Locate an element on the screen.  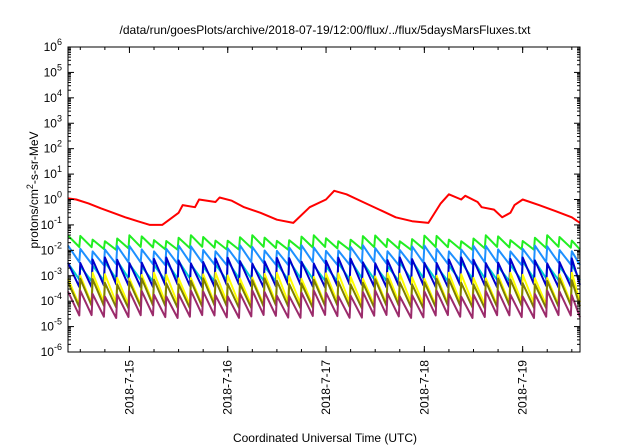
x-tick-label: 2018-7-19 is located at coordinates (523, 387).